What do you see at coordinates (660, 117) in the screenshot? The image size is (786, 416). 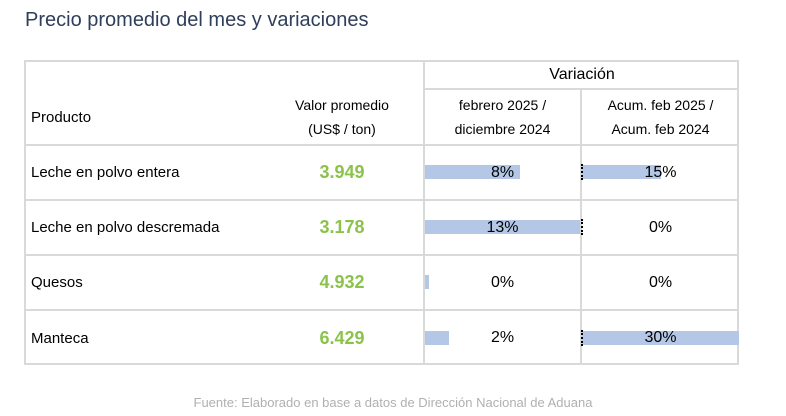 I see `cumulative-variation-header: Acum. feb 2025 / Acum. feb 2024` at bounding box center [660, 117].